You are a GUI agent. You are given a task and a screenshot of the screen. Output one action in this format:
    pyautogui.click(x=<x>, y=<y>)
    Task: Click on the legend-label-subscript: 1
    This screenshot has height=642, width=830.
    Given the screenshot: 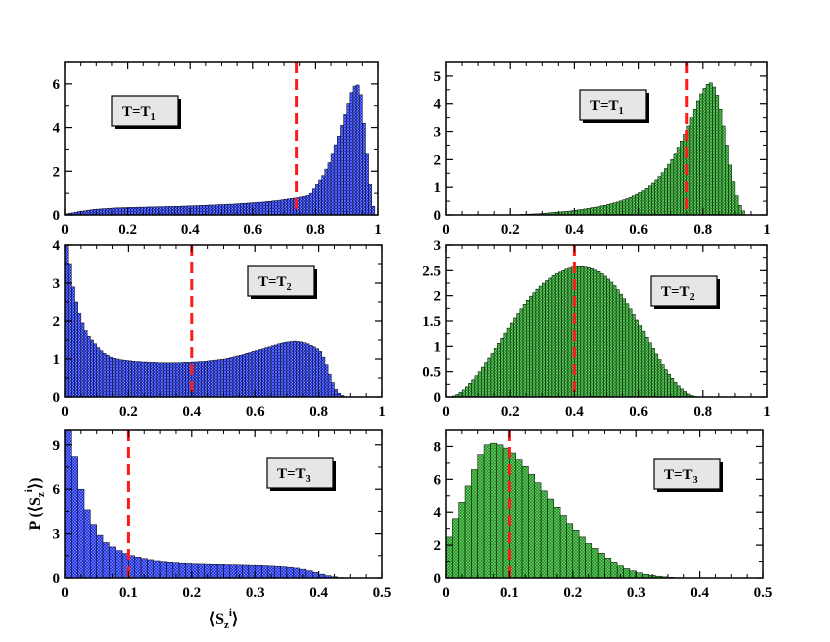 What is the action you would take?
    pyautogui.click(x=621, y=111)
    